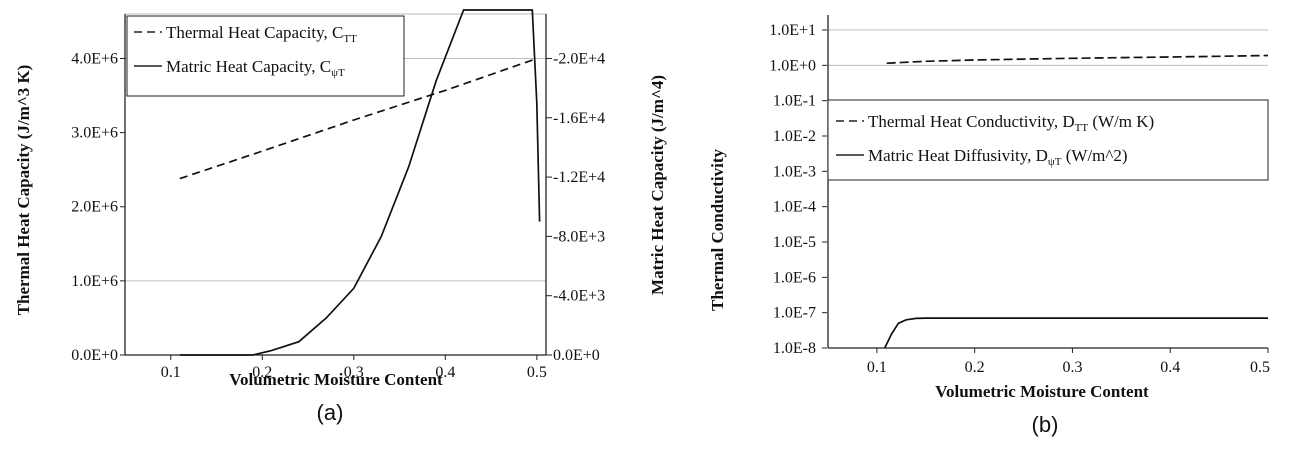 The height and width of the screenshot is (451, 1298). What do you see at coordinates (998, 157) in the screenshot?
I see `b-legend-entry-matric: Matric Heat Diffusivity, DψT (W/m^2)` at bounding box center [998, 157].